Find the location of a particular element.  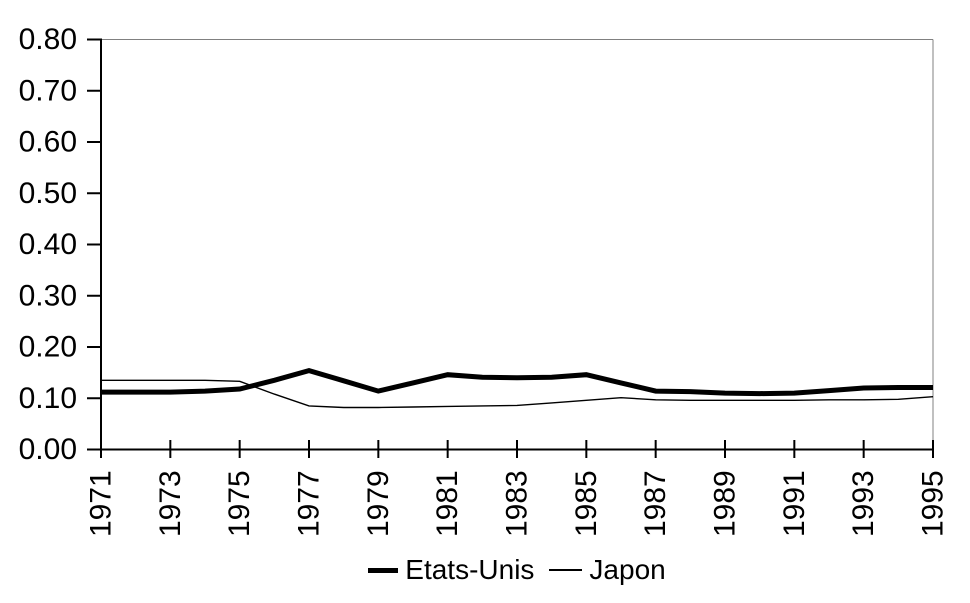

x-tick-label: 1981 is located at coordinates (447, 503).